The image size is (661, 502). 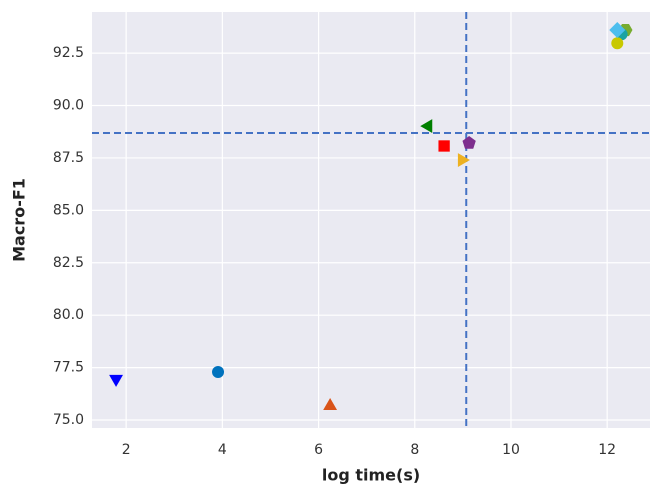 What do you see at coordinates (511, 450) in the screenshot?
I see `x-tick-label: 10` at bounding box center [511, 450].